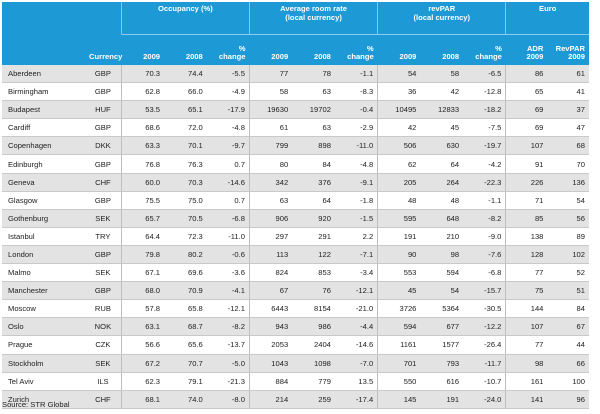  What do you see at coordinates (484, 399) in the screenshot?
I see `cell-revpar-change: -24.0` at bounding box center [484, 399].